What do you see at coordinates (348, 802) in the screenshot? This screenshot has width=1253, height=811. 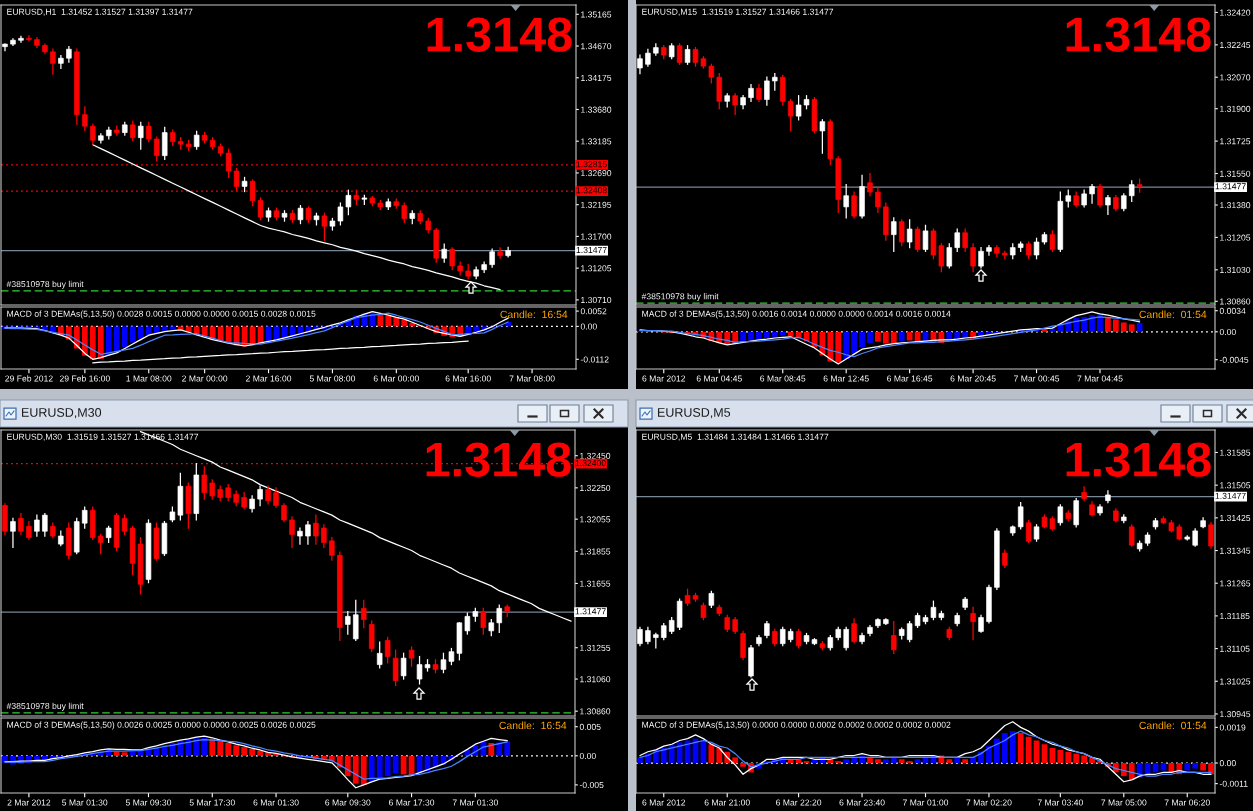 I see `x-tick-label: 6 Mar 09:30` at bounding box center [348, 802].